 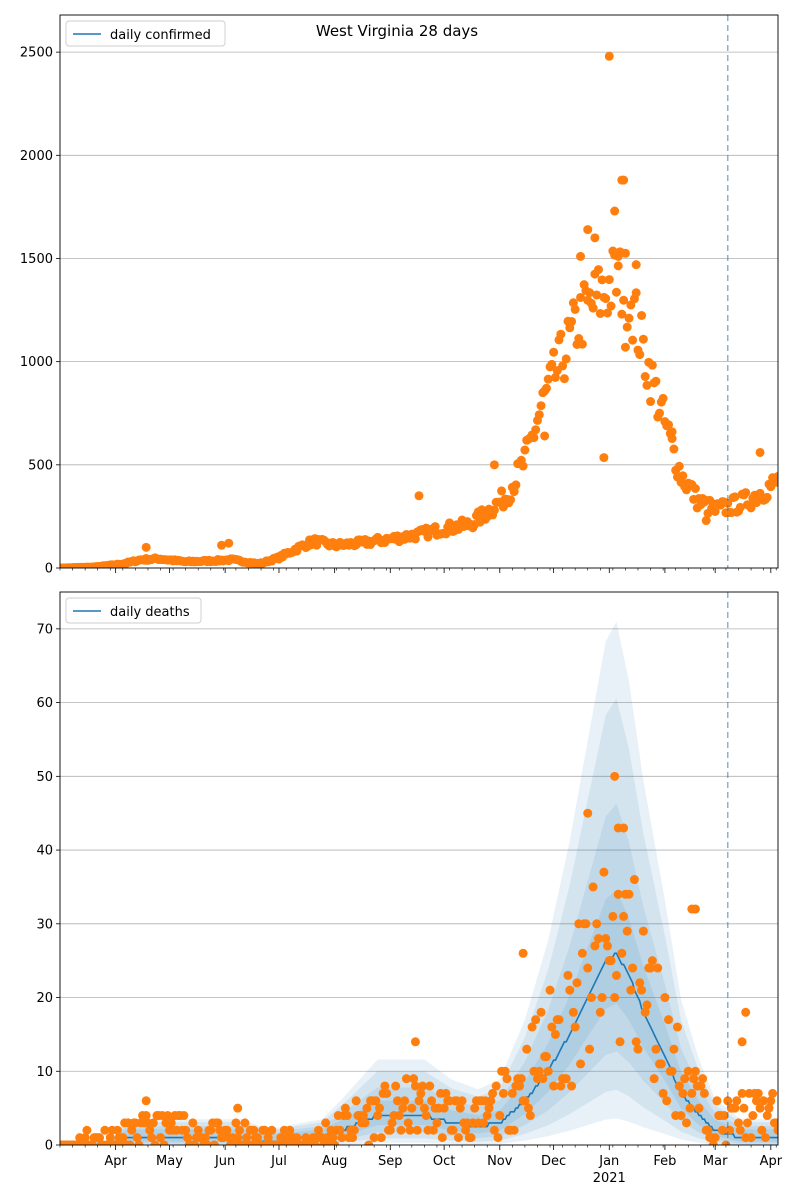 I want to click on x-tick-label: Jan, so click(x=608, y=1161).